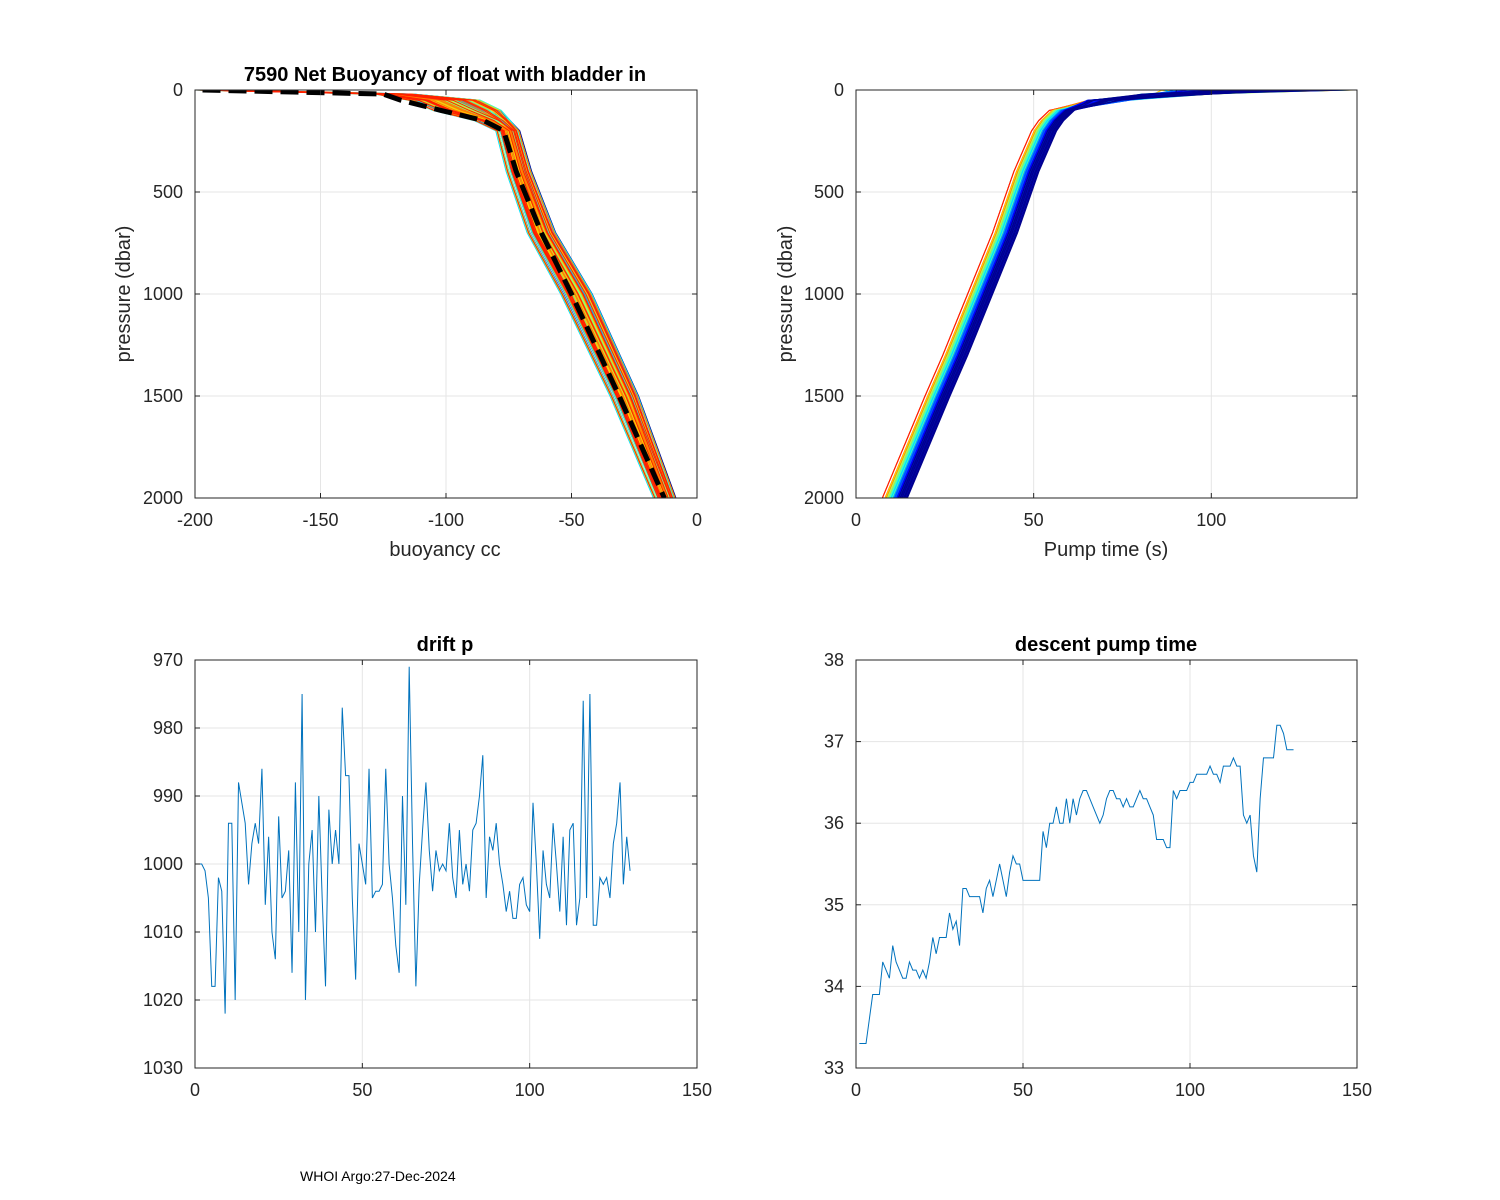  I want to click on descent_pump-x-tick-label: 0, so click(856, 1090).